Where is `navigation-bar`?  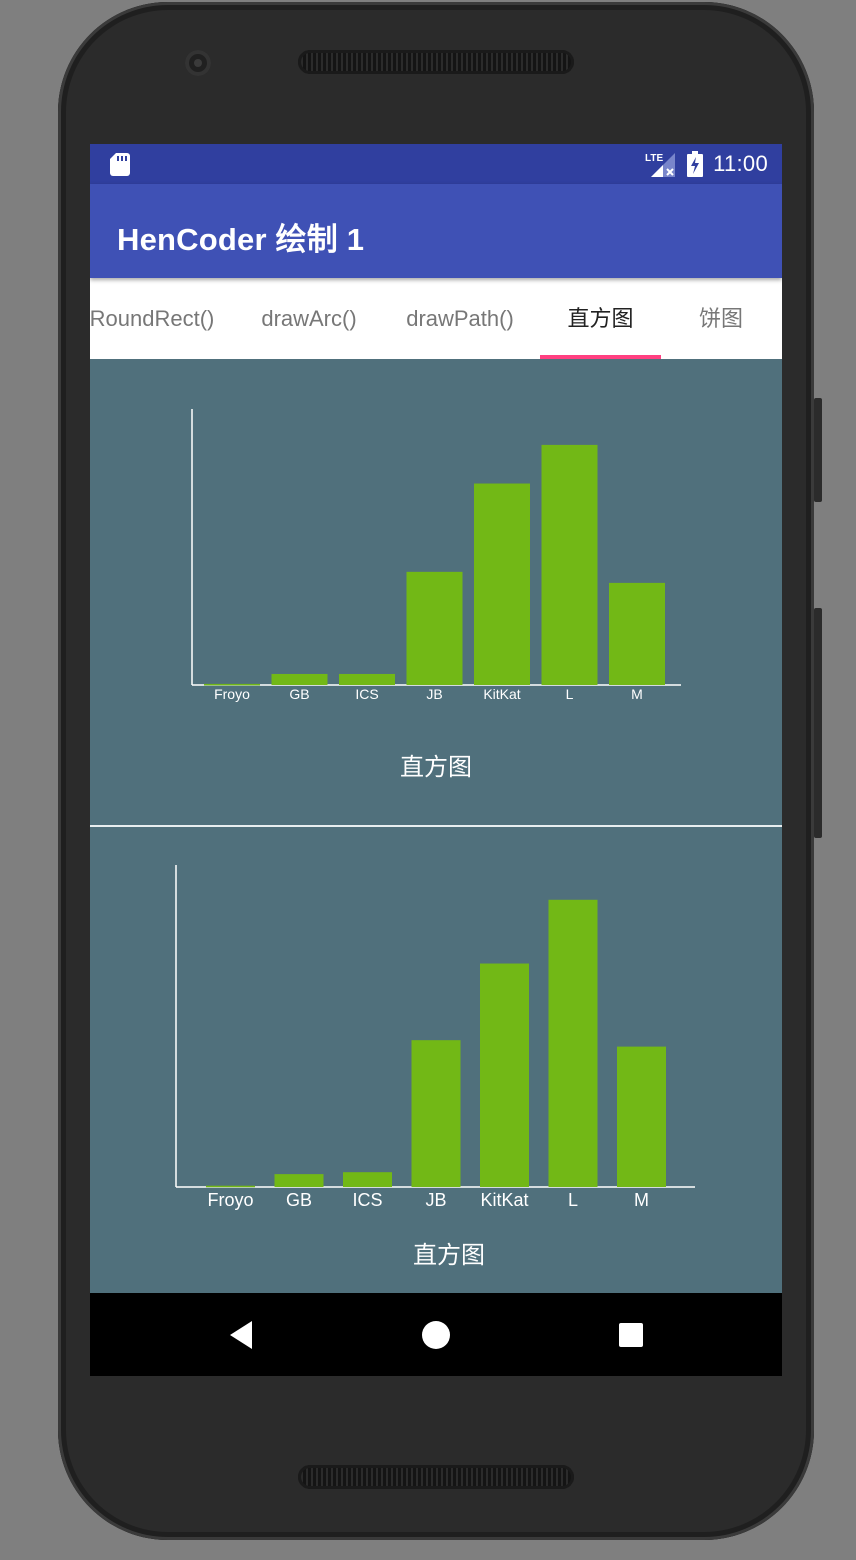
navigation-bar is located at coordinates (436, 1334).